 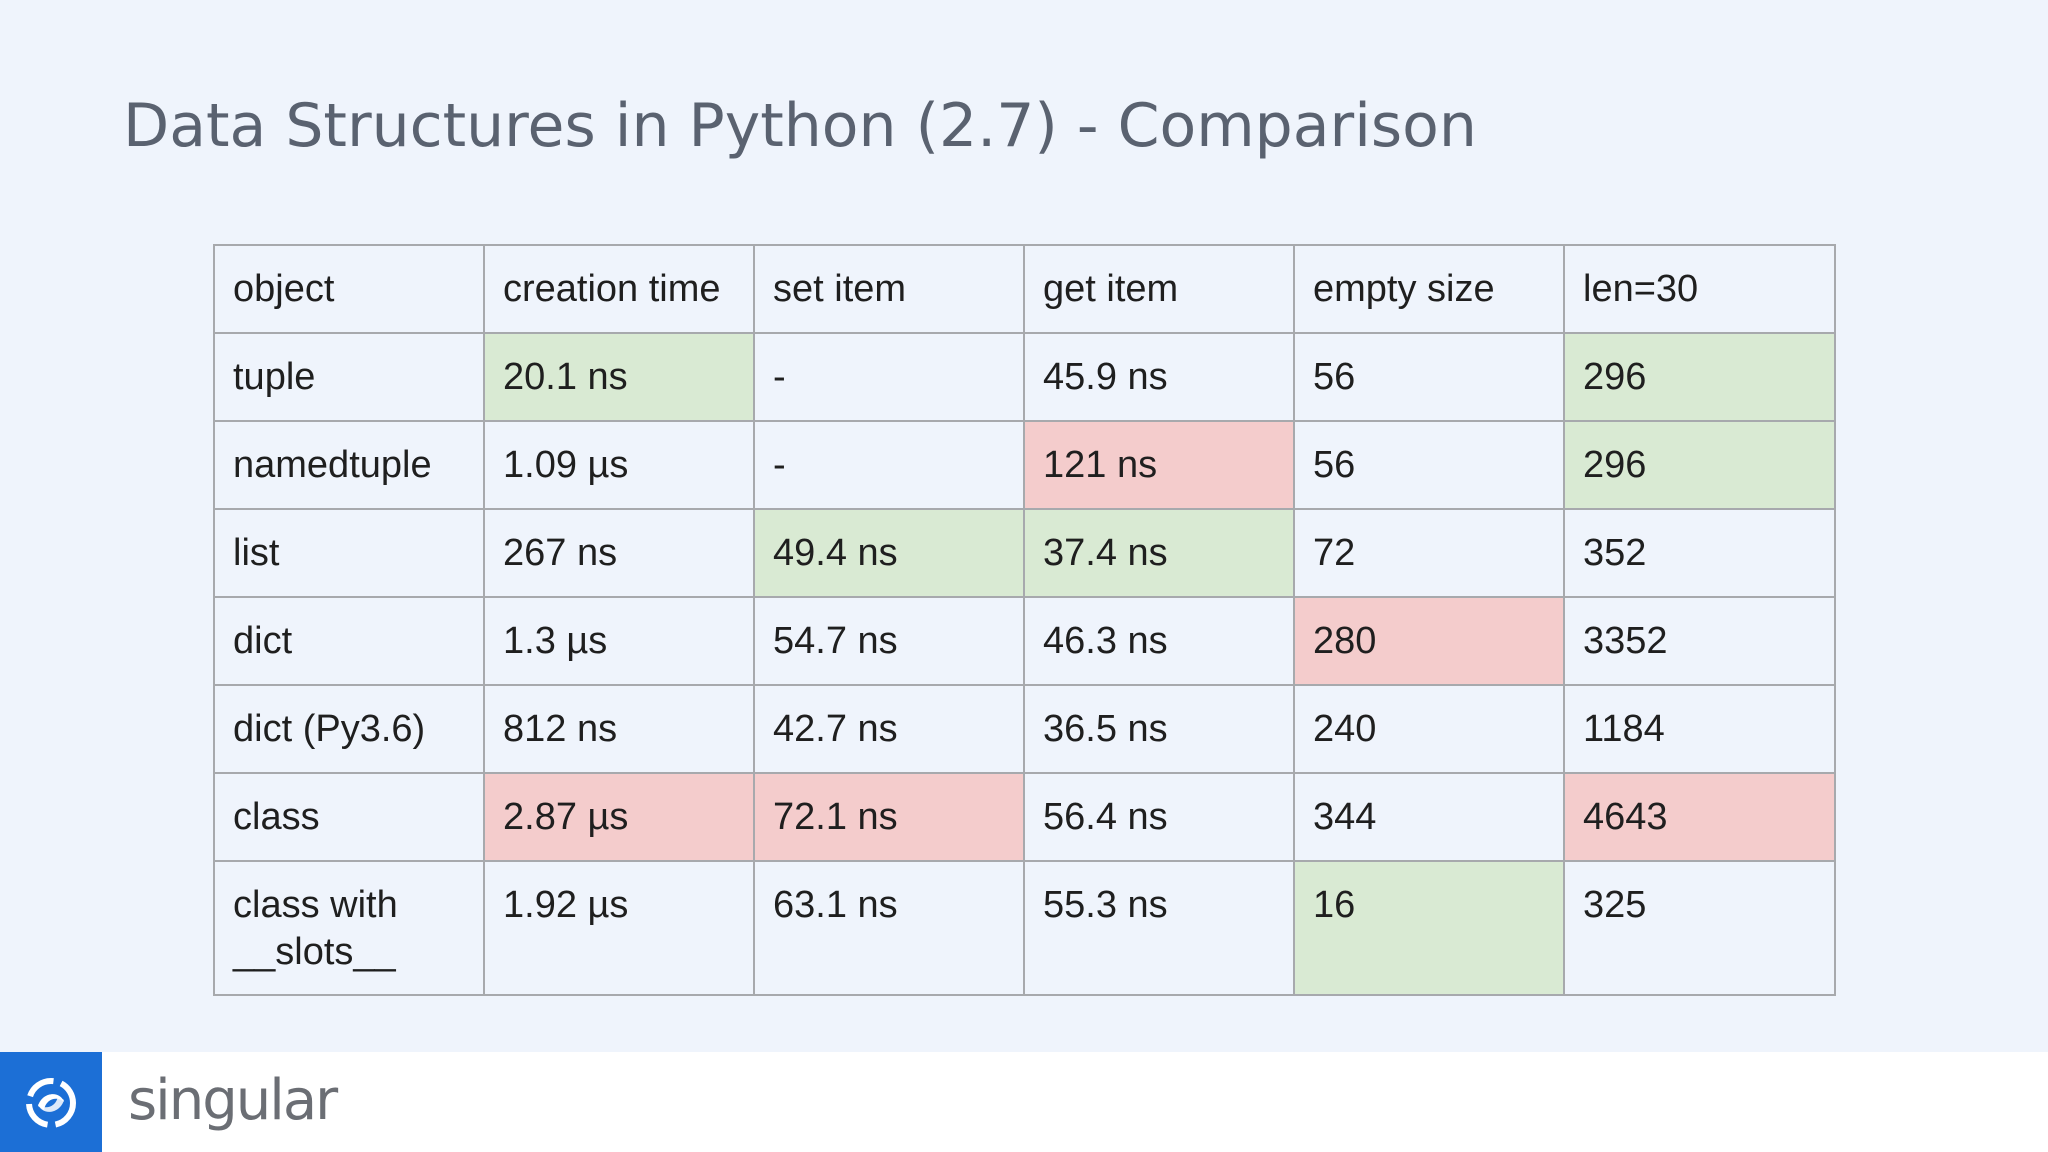 What do you see at coordinates (1159, 377) in the screenshot?
I see `table-cell: 45.9 ns` at bounding box center [1159, 377].